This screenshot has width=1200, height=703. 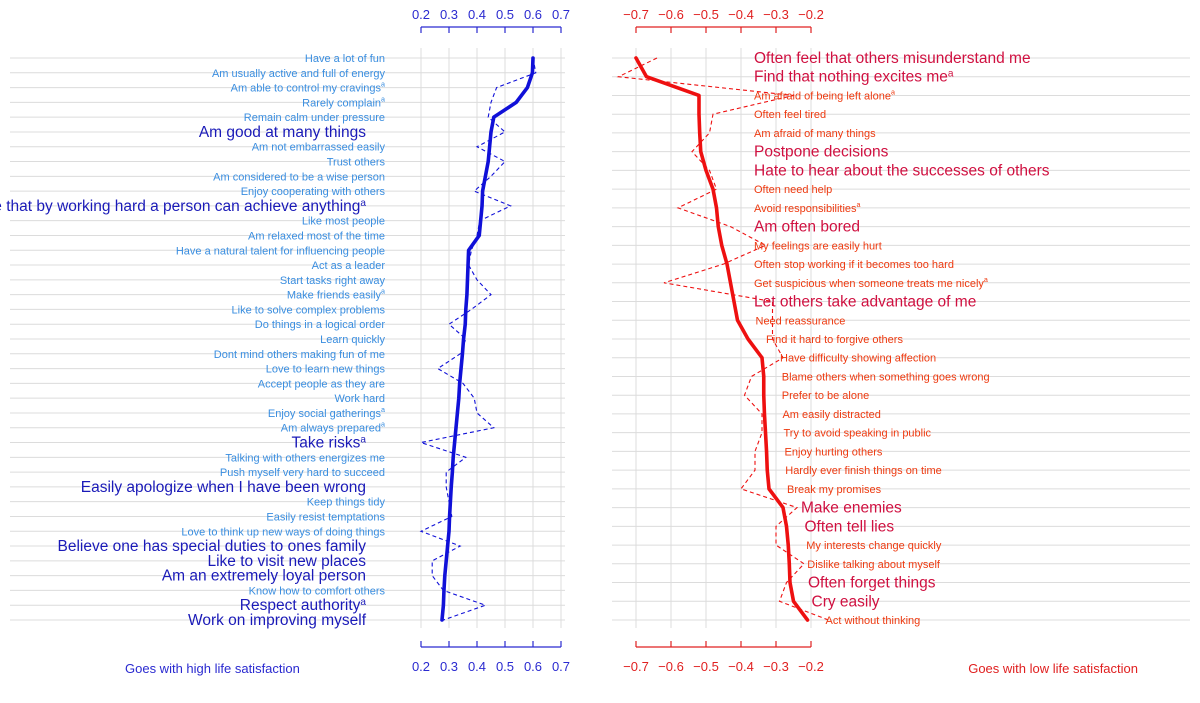 What do you see at coordinates (873, 621) in the screenshot?
I see `item-label: Act without thinking` at bounding box center [873, 621].